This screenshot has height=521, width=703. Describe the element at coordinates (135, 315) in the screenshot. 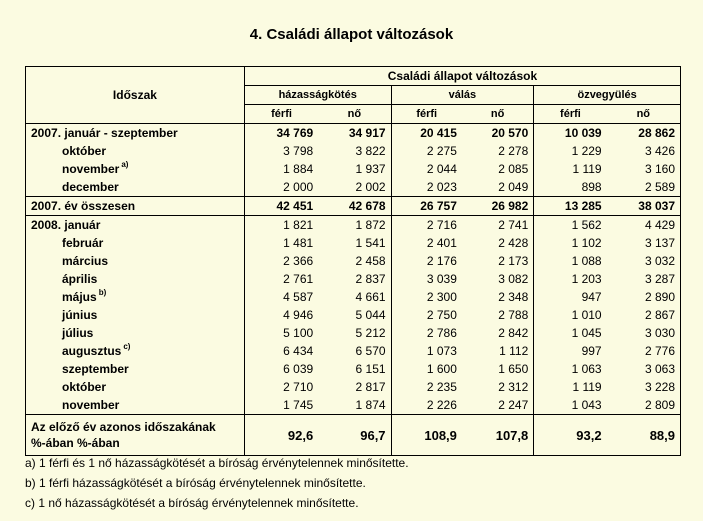

I see `row-label: június` at that location.